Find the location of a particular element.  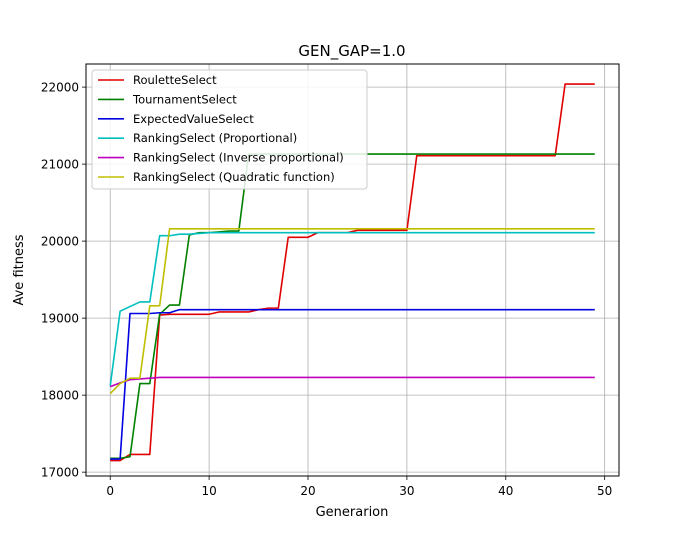

y-tick-label: 19000 is located at coordinates (60, 319).